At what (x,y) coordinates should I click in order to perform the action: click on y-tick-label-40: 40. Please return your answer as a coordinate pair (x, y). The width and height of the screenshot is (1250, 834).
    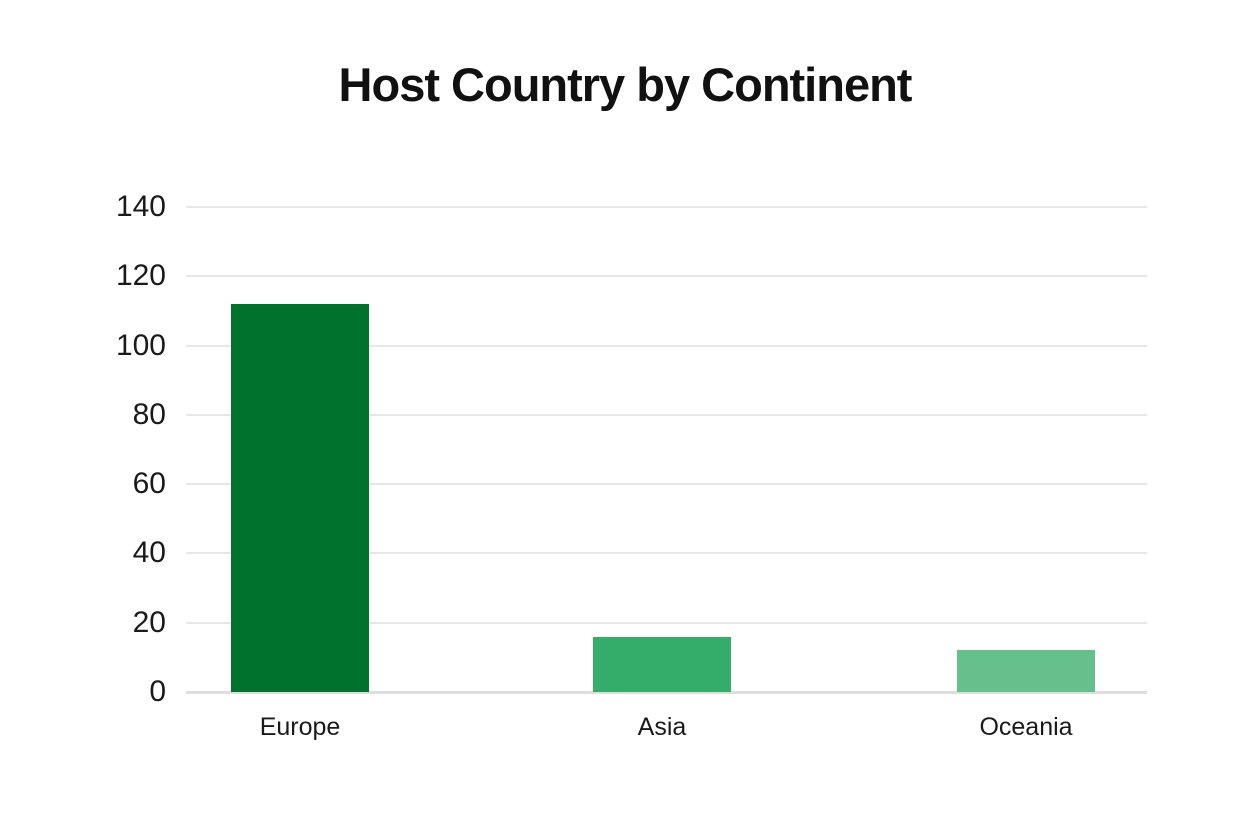
    Looking at the image, I should click on (149, 553).